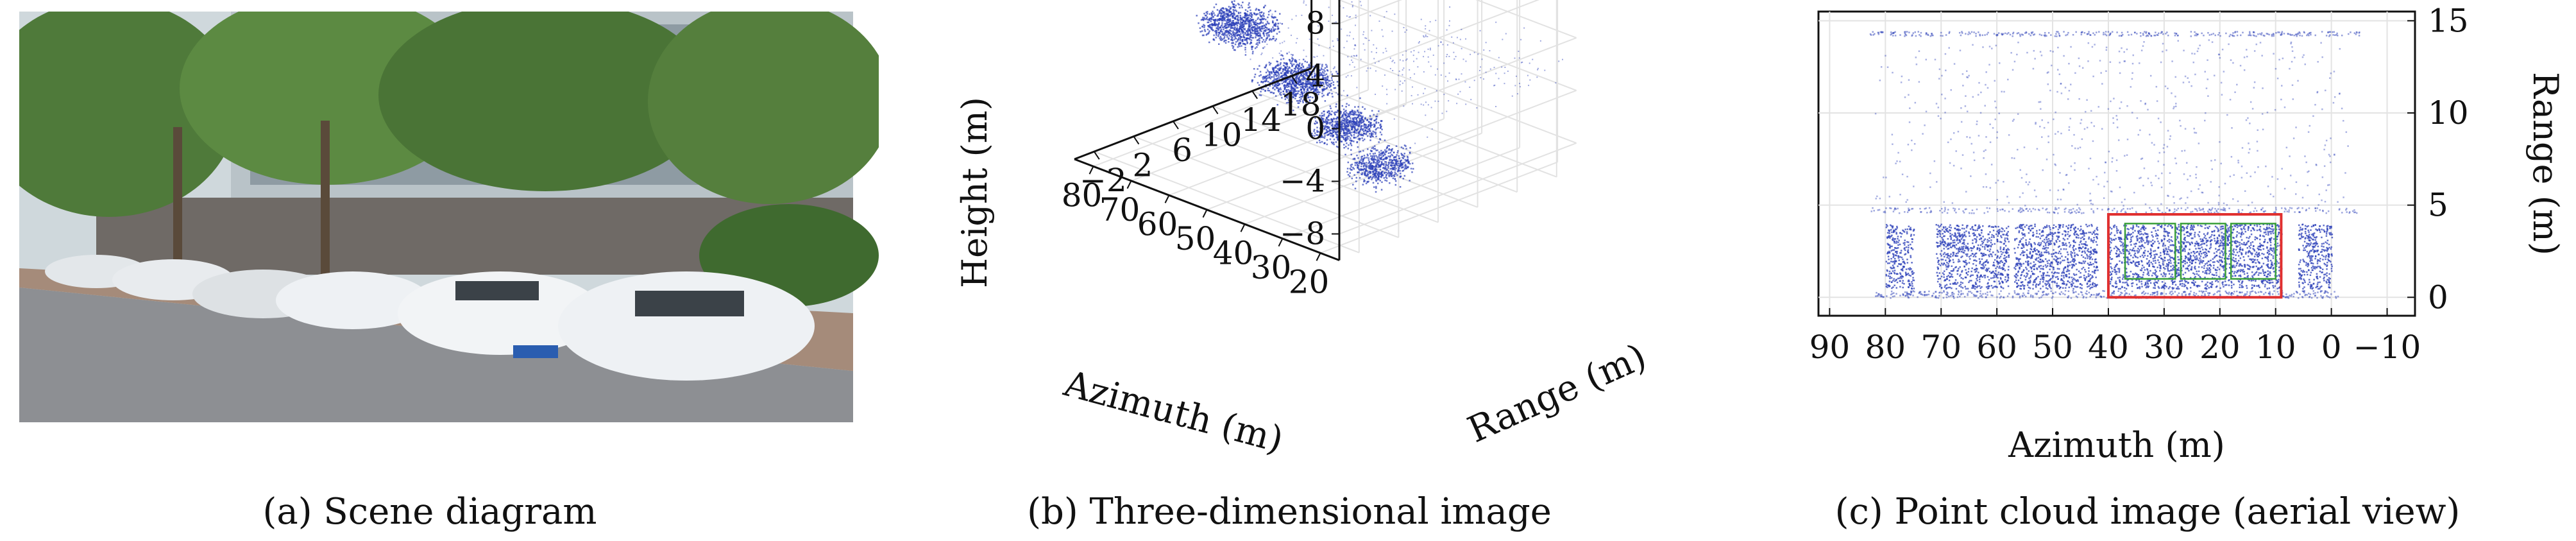 This screenshot has width=2576, height=541. Describe the element at coordinates (974, 192) in the screenshot. I see `z-axis-label: Height (m)` at that location.